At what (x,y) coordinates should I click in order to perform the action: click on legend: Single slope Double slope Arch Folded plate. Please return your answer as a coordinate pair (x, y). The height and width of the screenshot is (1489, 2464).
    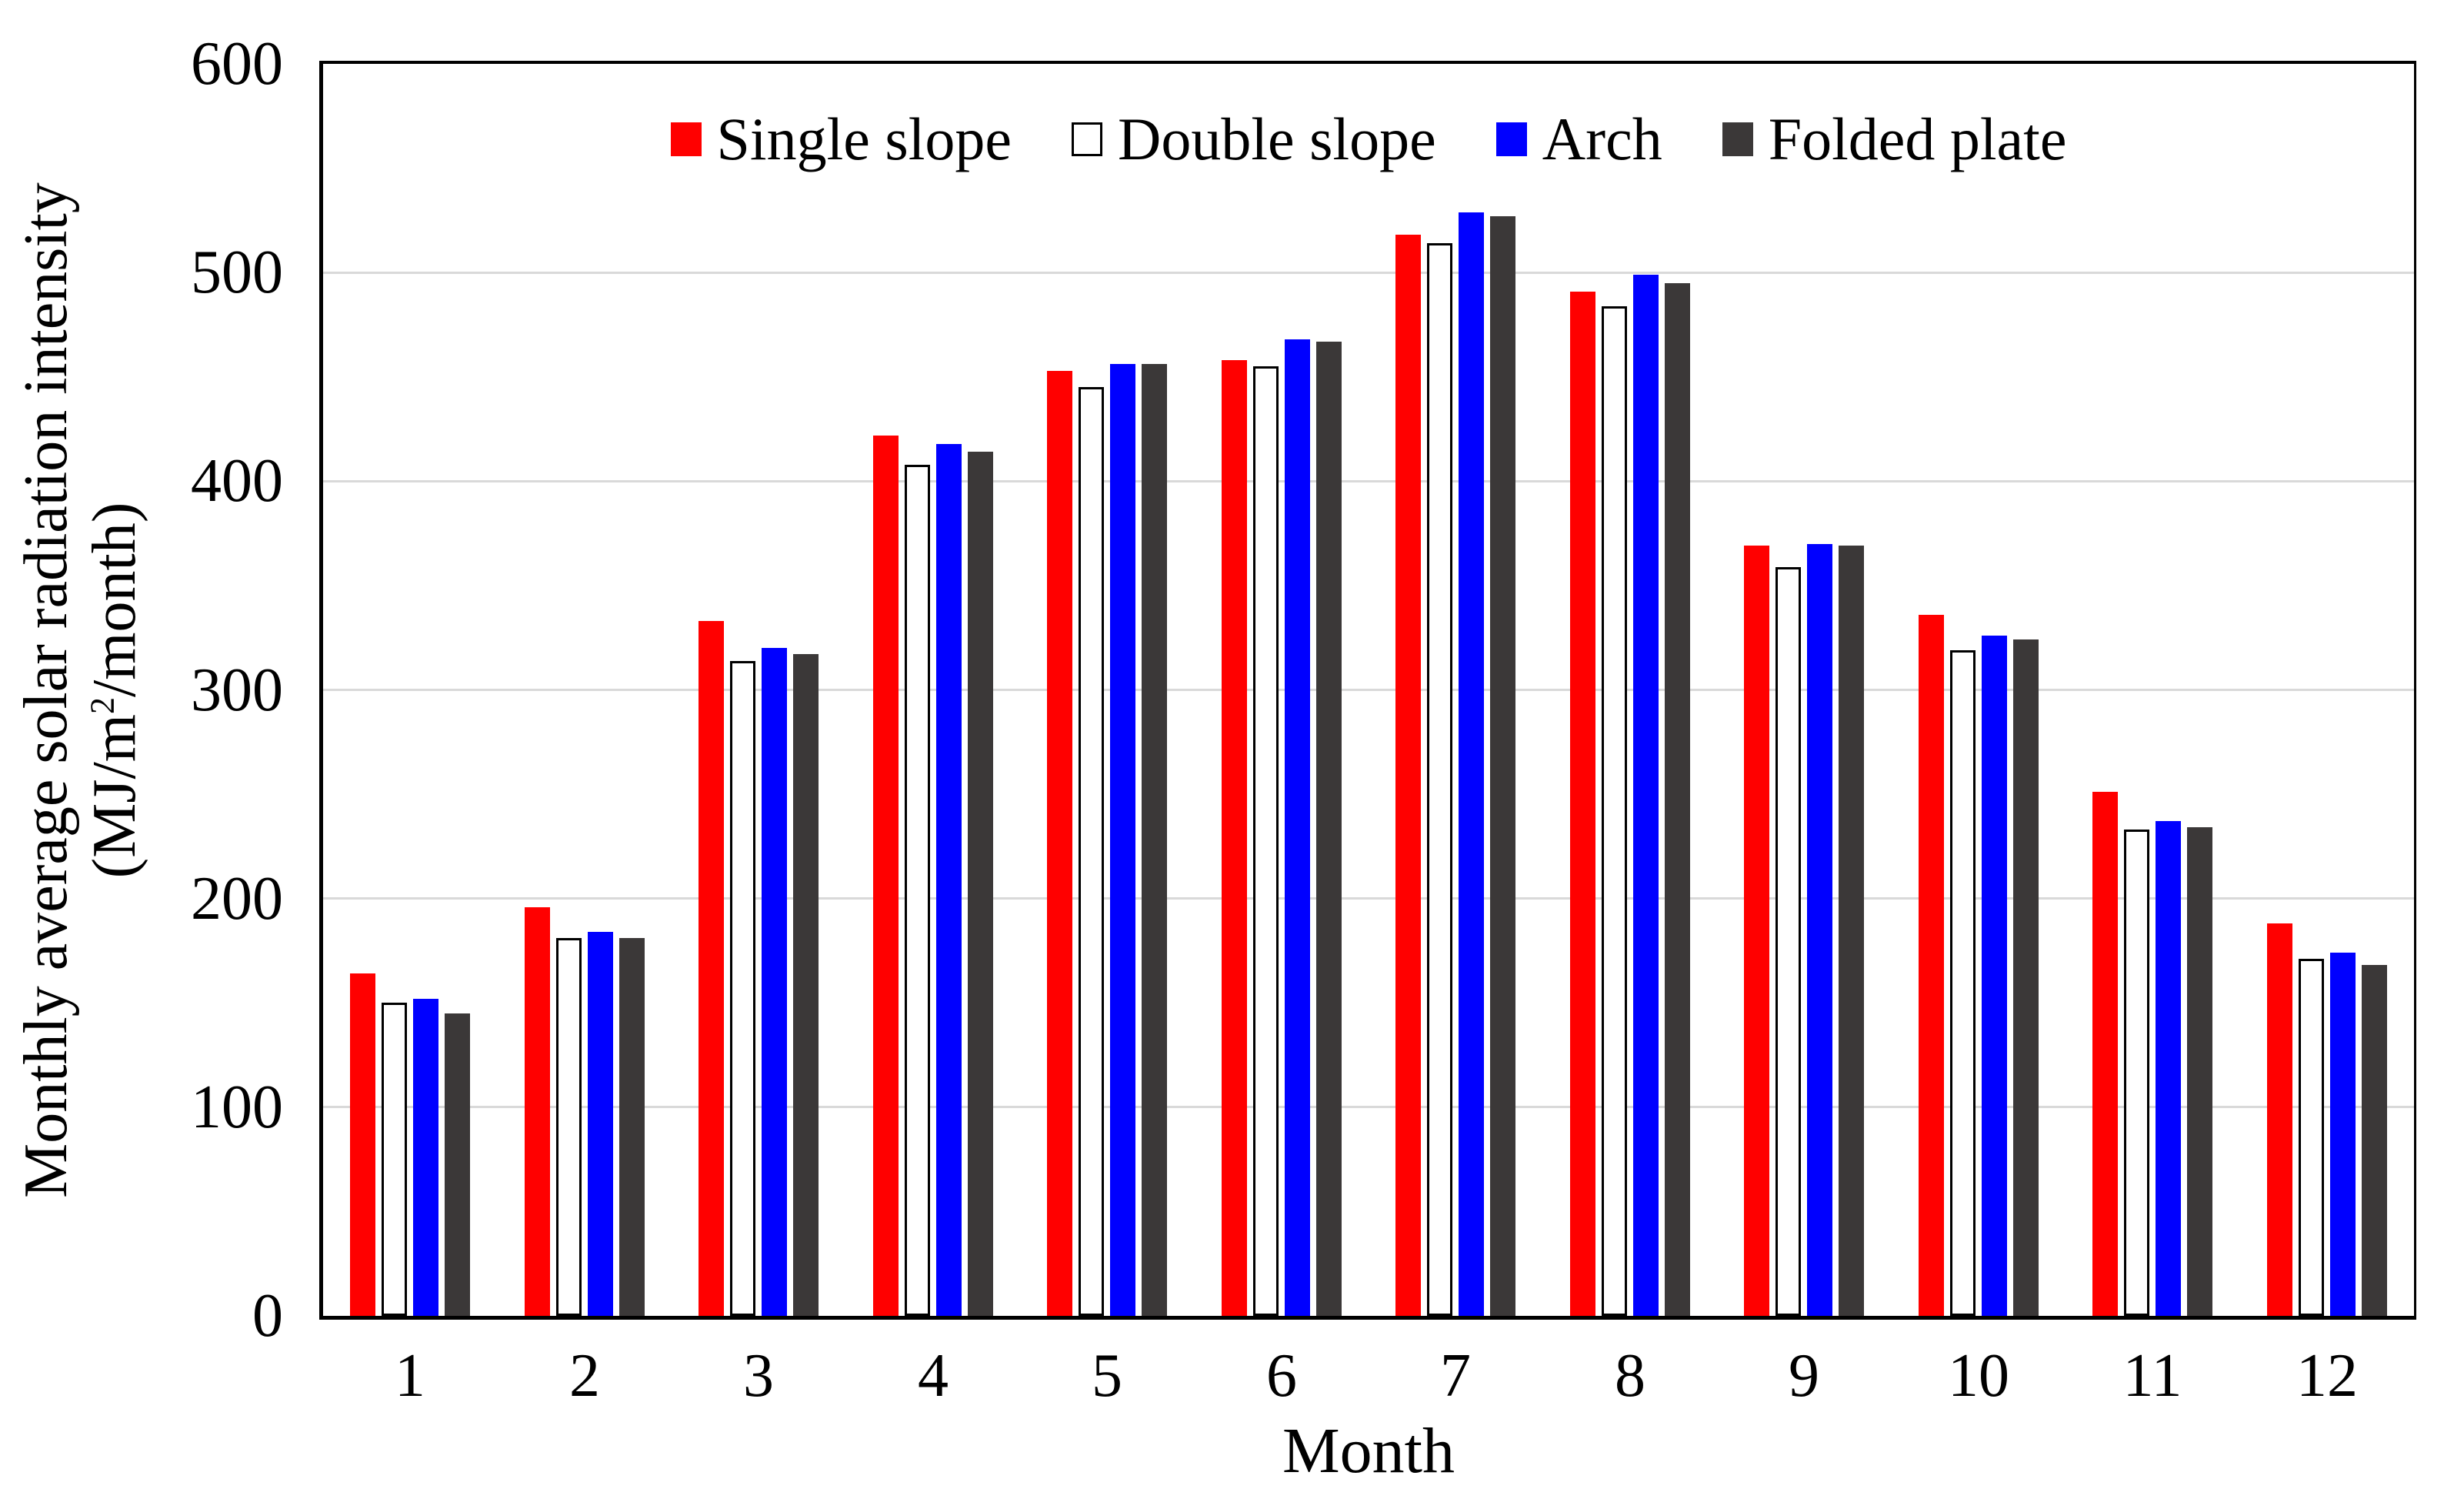
    Looking at the image, I should click on (1368, 140).